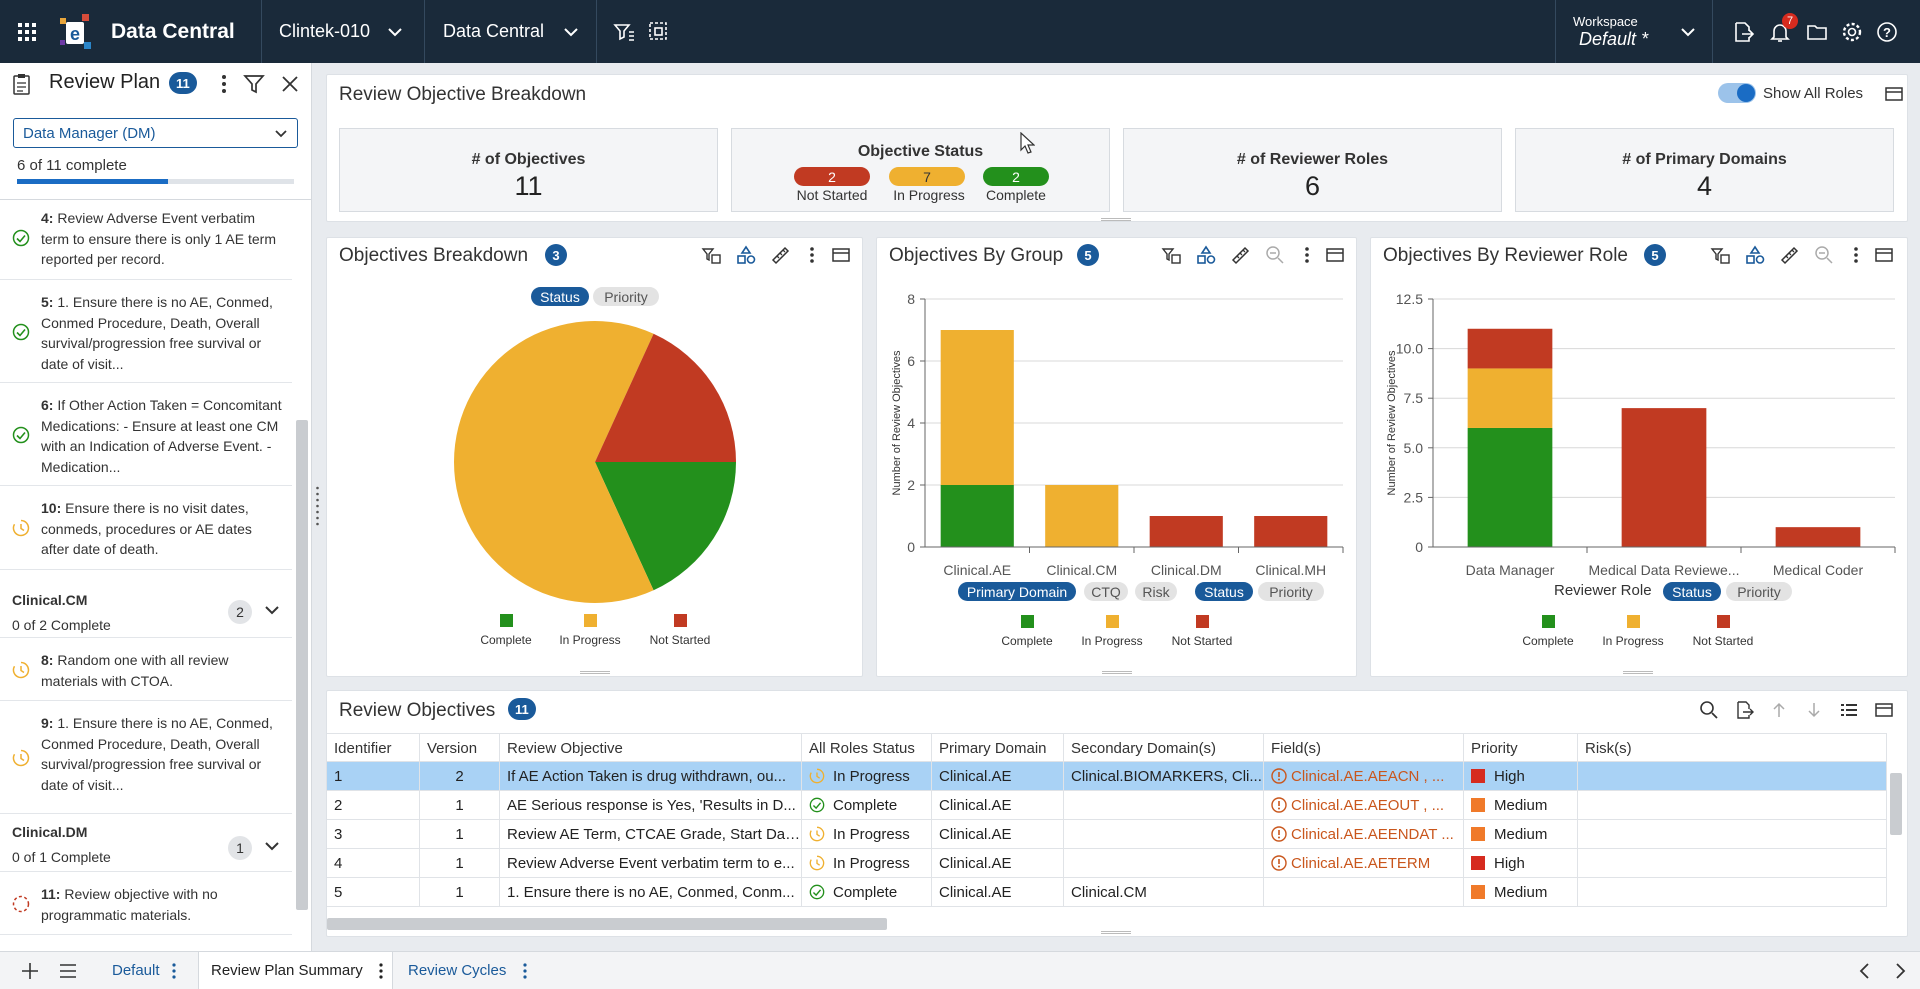 This screenshot has width=1920, height=989. I want to click on bar-complete-data-manager, so click(1510, 487).